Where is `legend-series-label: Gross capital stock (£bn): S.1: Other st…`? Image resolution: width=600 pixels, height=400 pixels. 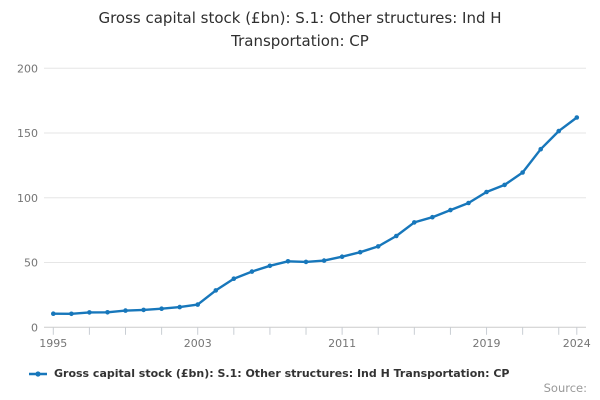 legend-series-label: Gross capital stock (£bn): S.1: Other st… is located at coordinates (282, 373).